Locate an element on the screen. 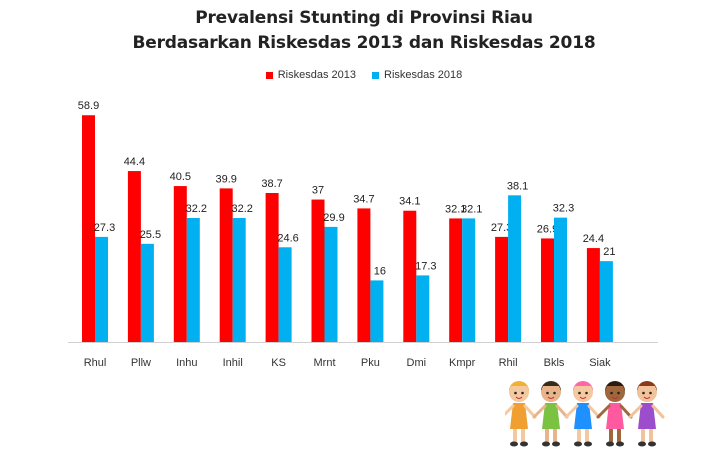 This screenshot has height=450, width=728. data-label-2018-ks: 24.6 is located at coordinates (287, 238).